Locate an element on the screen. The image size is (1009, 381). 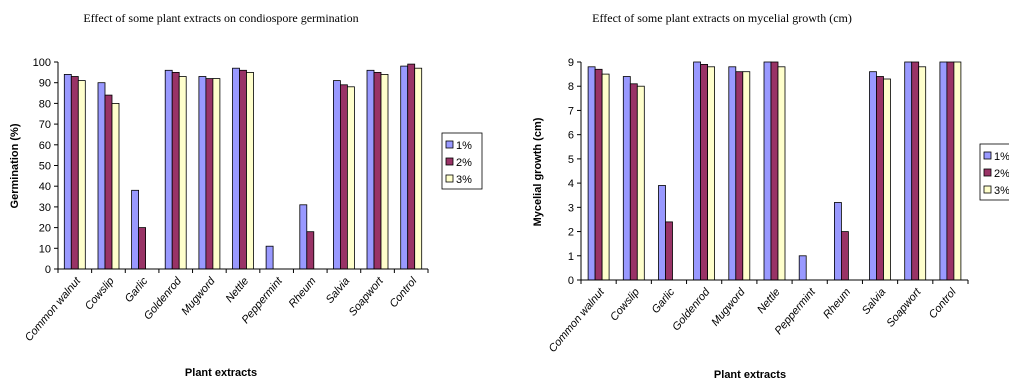
y-tick-label: 8 is located at coordinates (571, 87).